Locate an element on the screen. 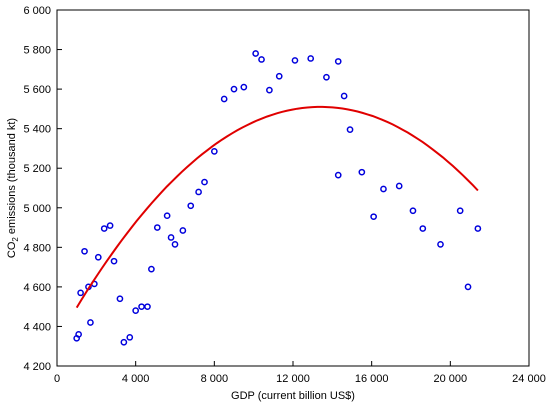 The height and width of the screenshot is (411, 550). y-axis-label-main: CO is located at coordinates (12, 249).